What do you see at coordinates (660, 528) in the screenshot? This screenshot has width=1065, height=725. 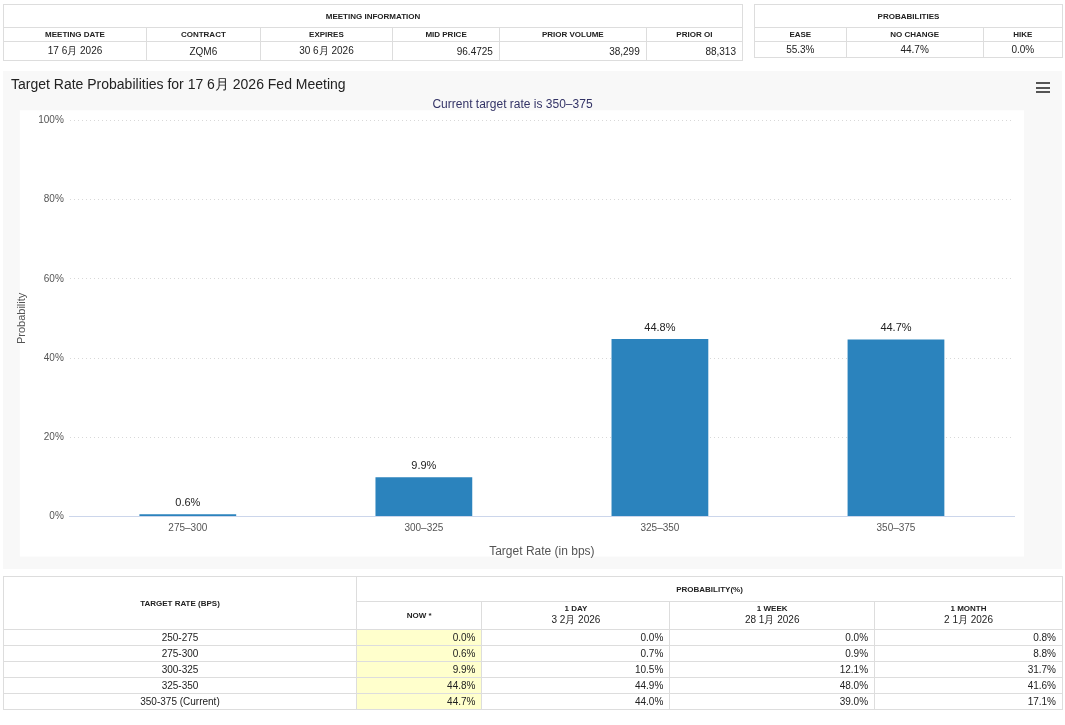 I see `x-tick-label: 325–350` at bounding box center [660, 528].